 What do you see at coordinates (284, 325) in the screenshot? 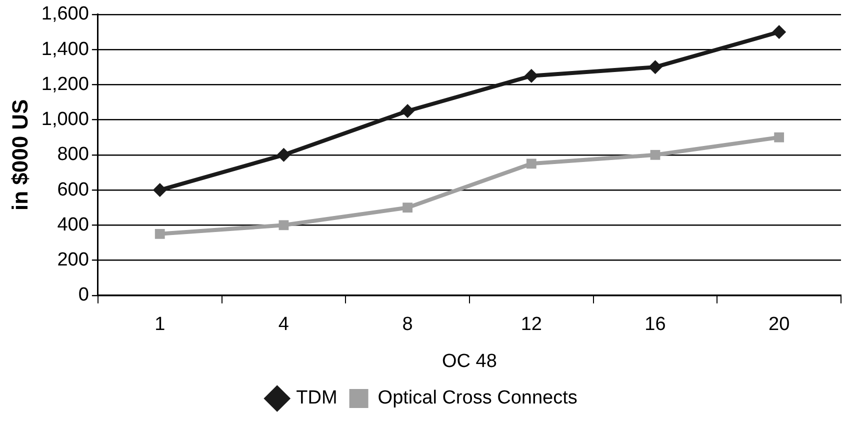
I see `x-tick-label: 4` at bounding box center [284, 325].